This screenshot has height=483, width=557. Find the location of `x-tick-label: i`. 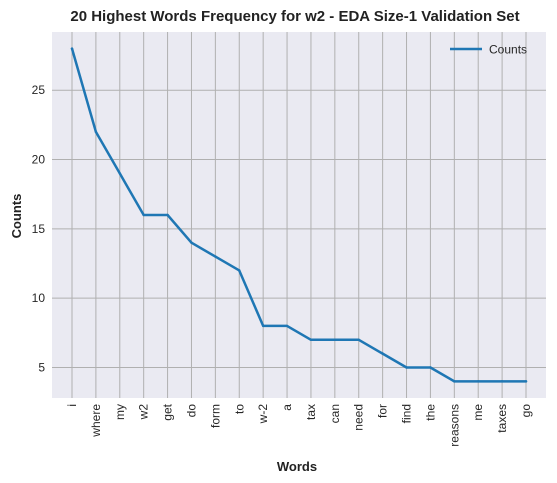

x-tick-label: i is located at coordinates (72, 405).